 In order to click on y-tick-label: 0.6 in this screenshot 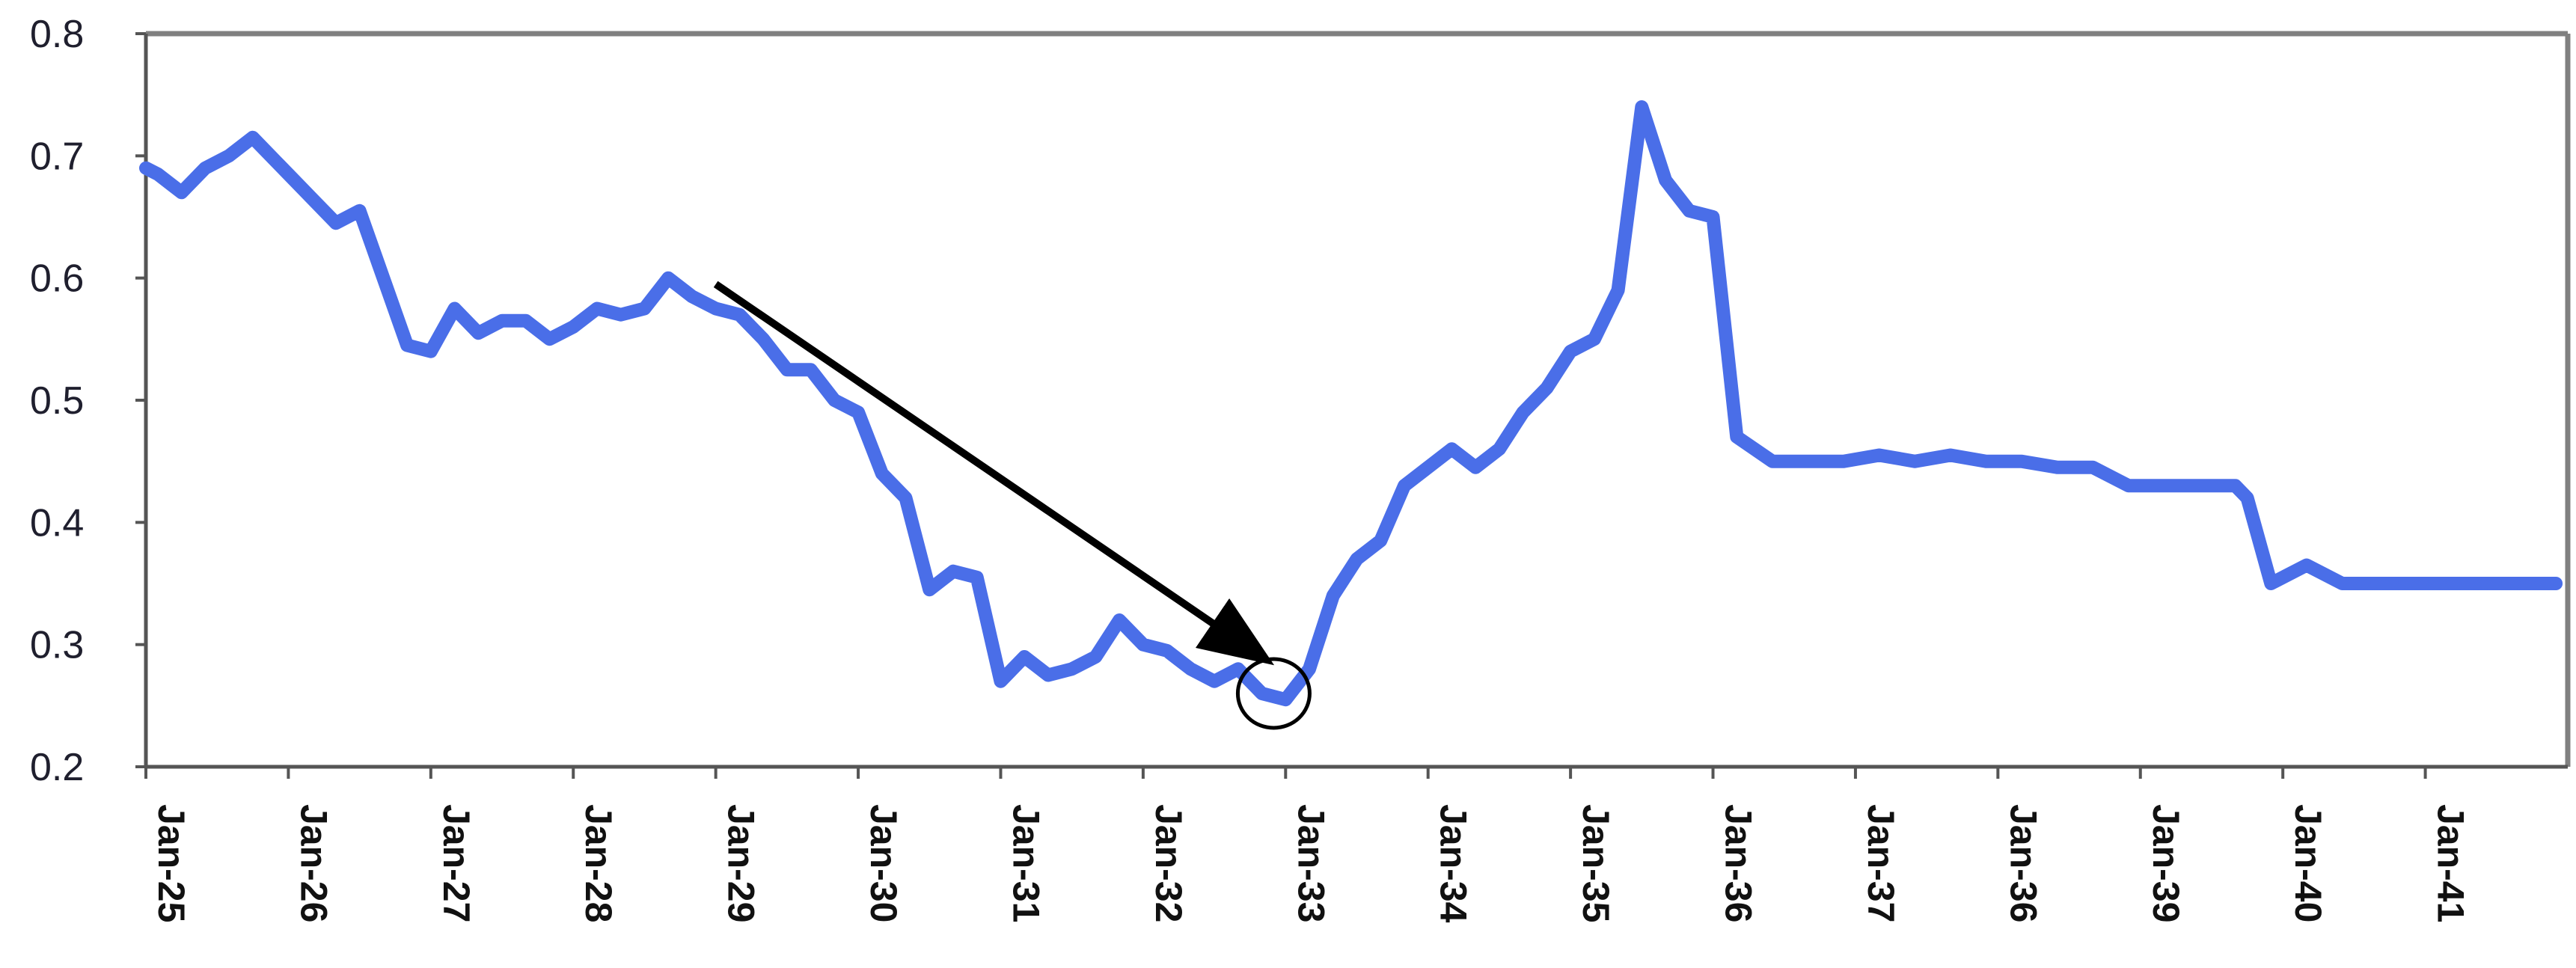, I will do `click(57, 279)`.